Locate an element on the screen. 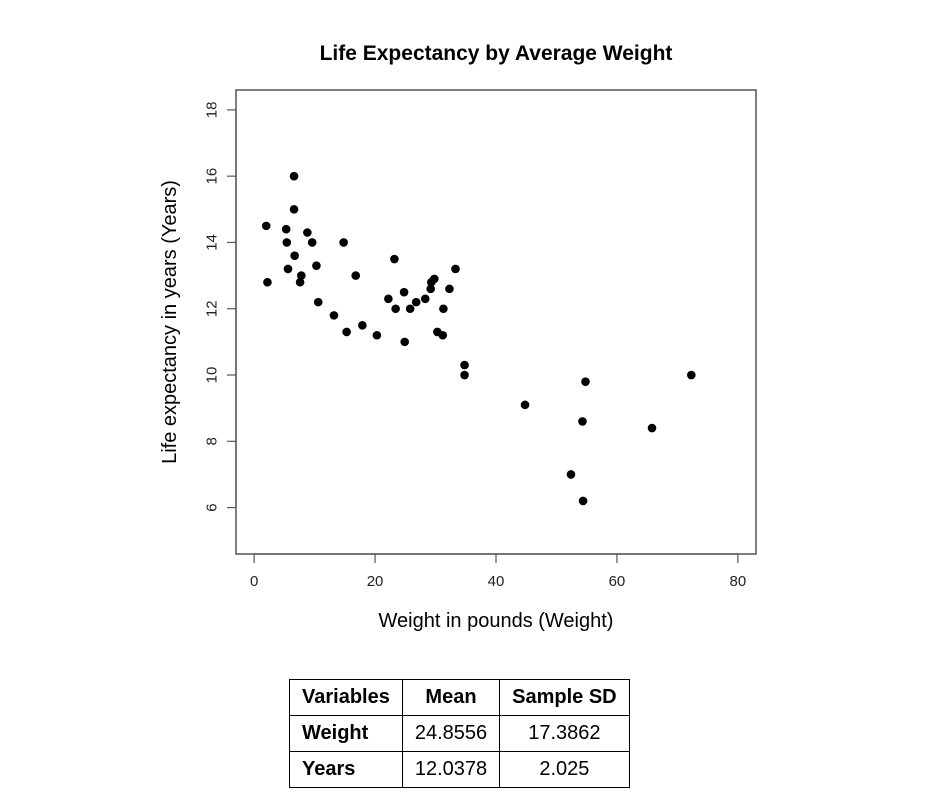 The width and height of the screenshot is (948, 810). table-header-row: Variables Mean Sample SD is located at coordinates (459, 697).